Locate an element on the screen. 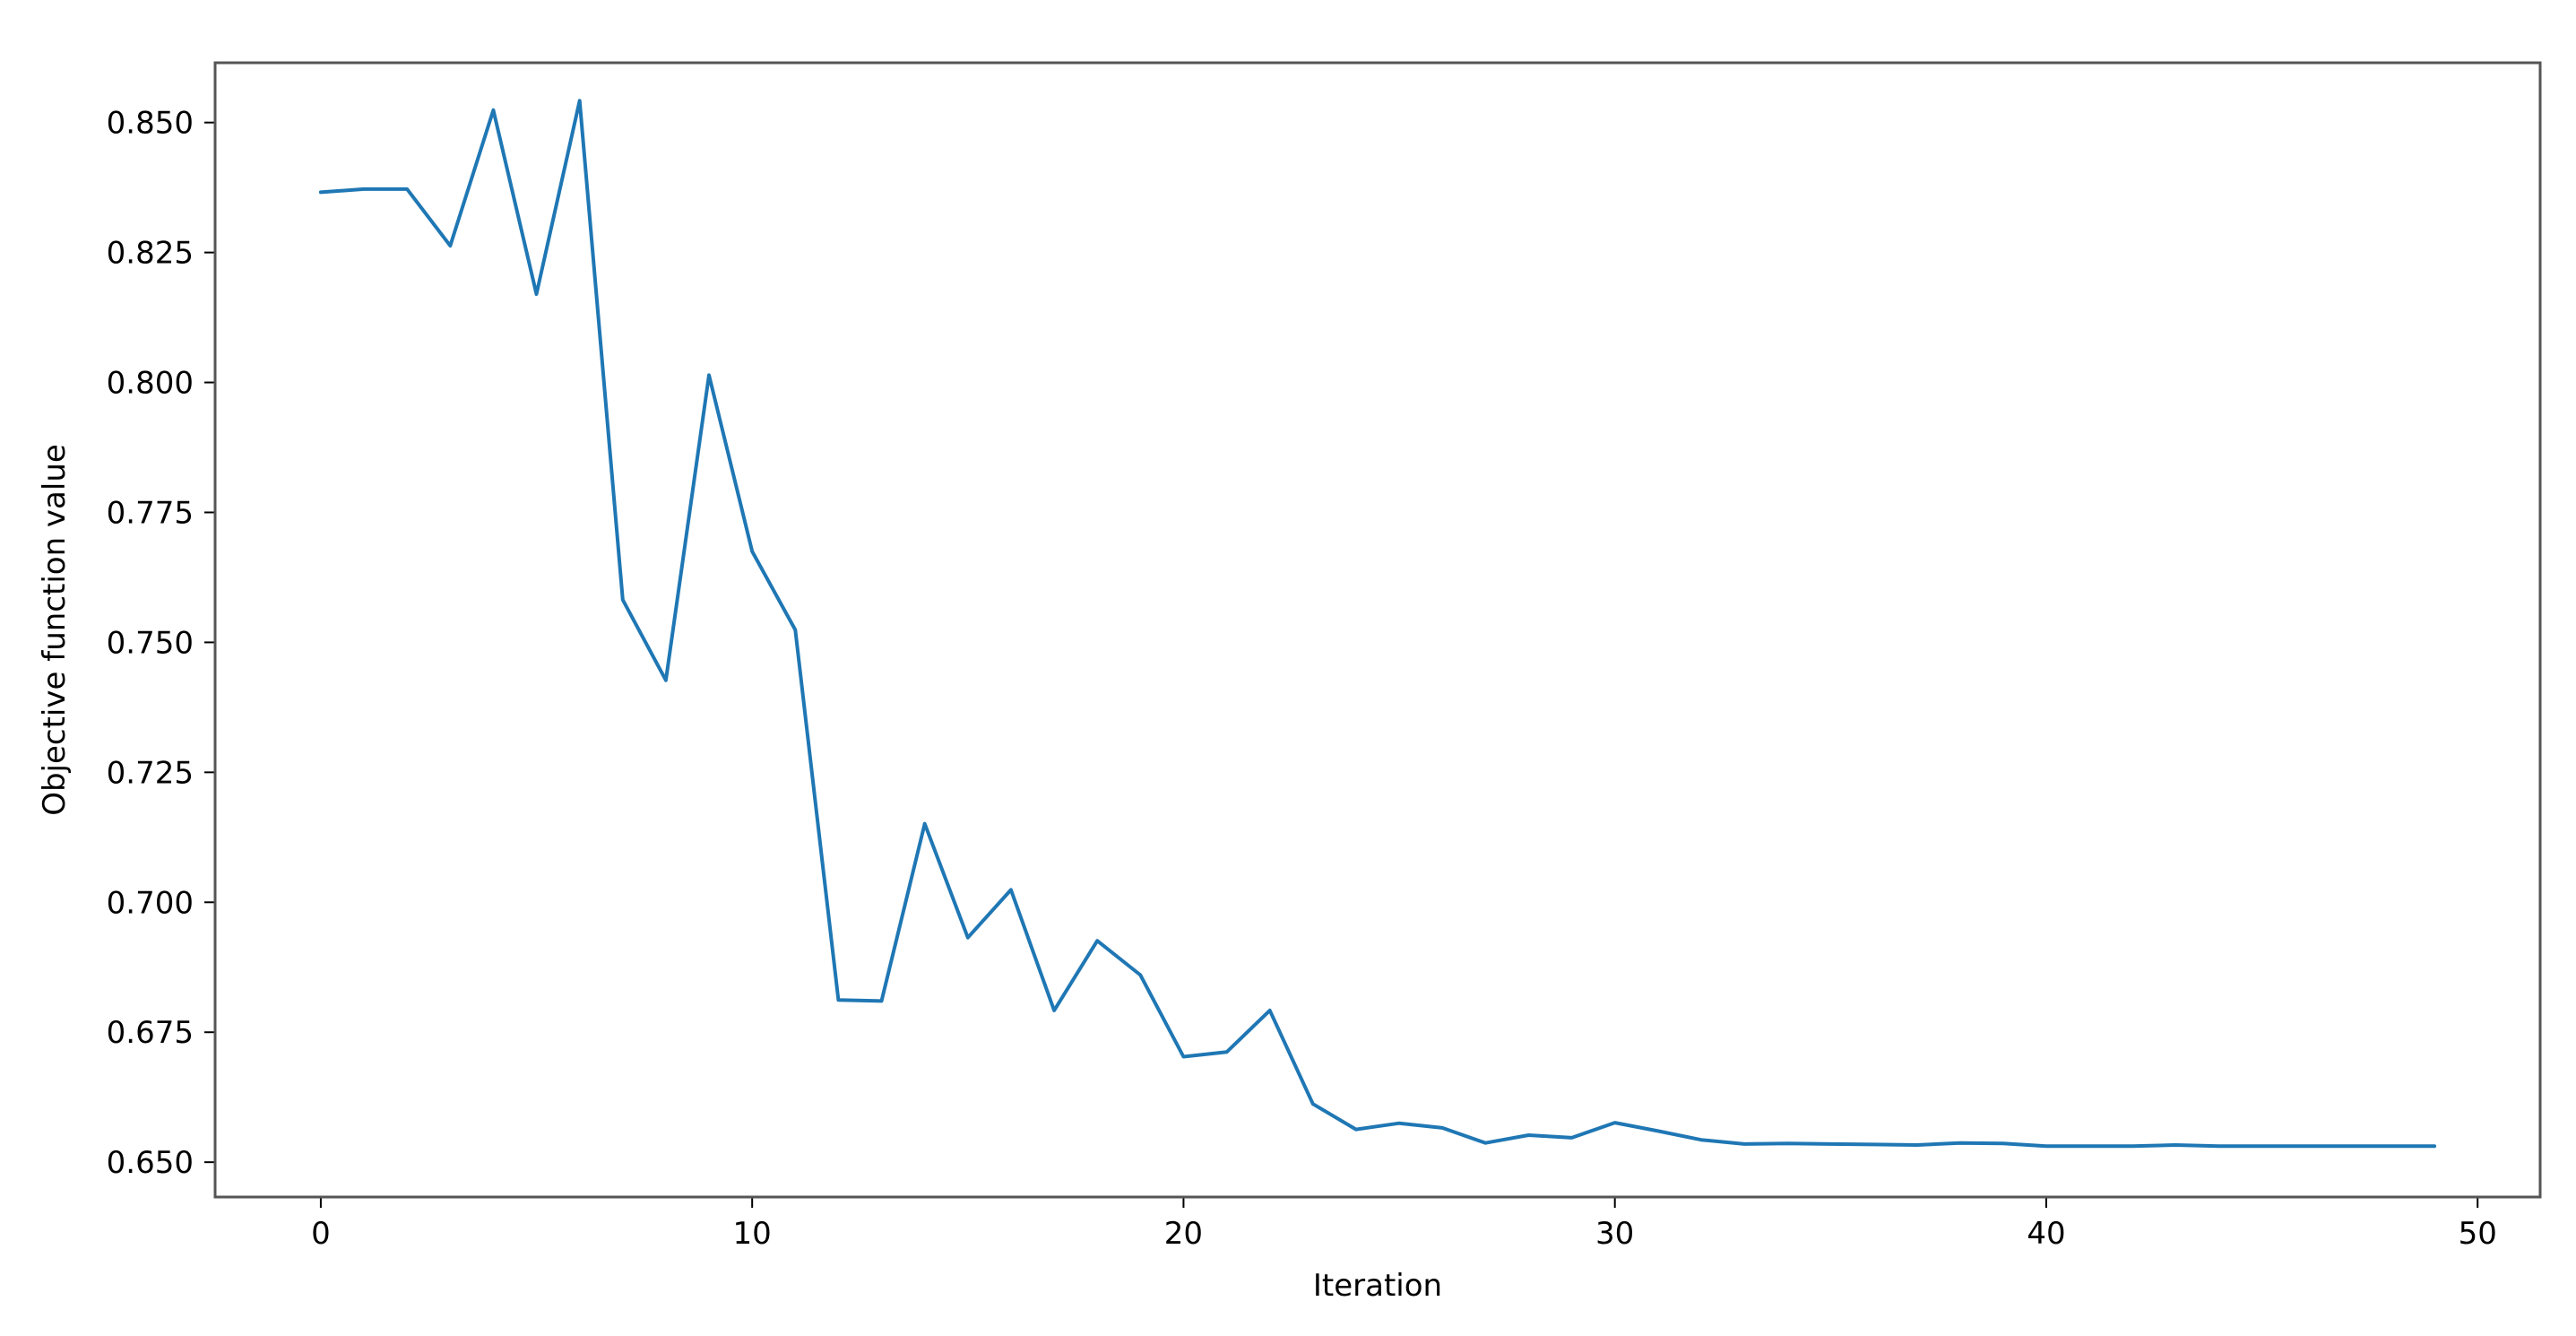  x-tick-label: 30 is located at coordinates (1614, 1234).